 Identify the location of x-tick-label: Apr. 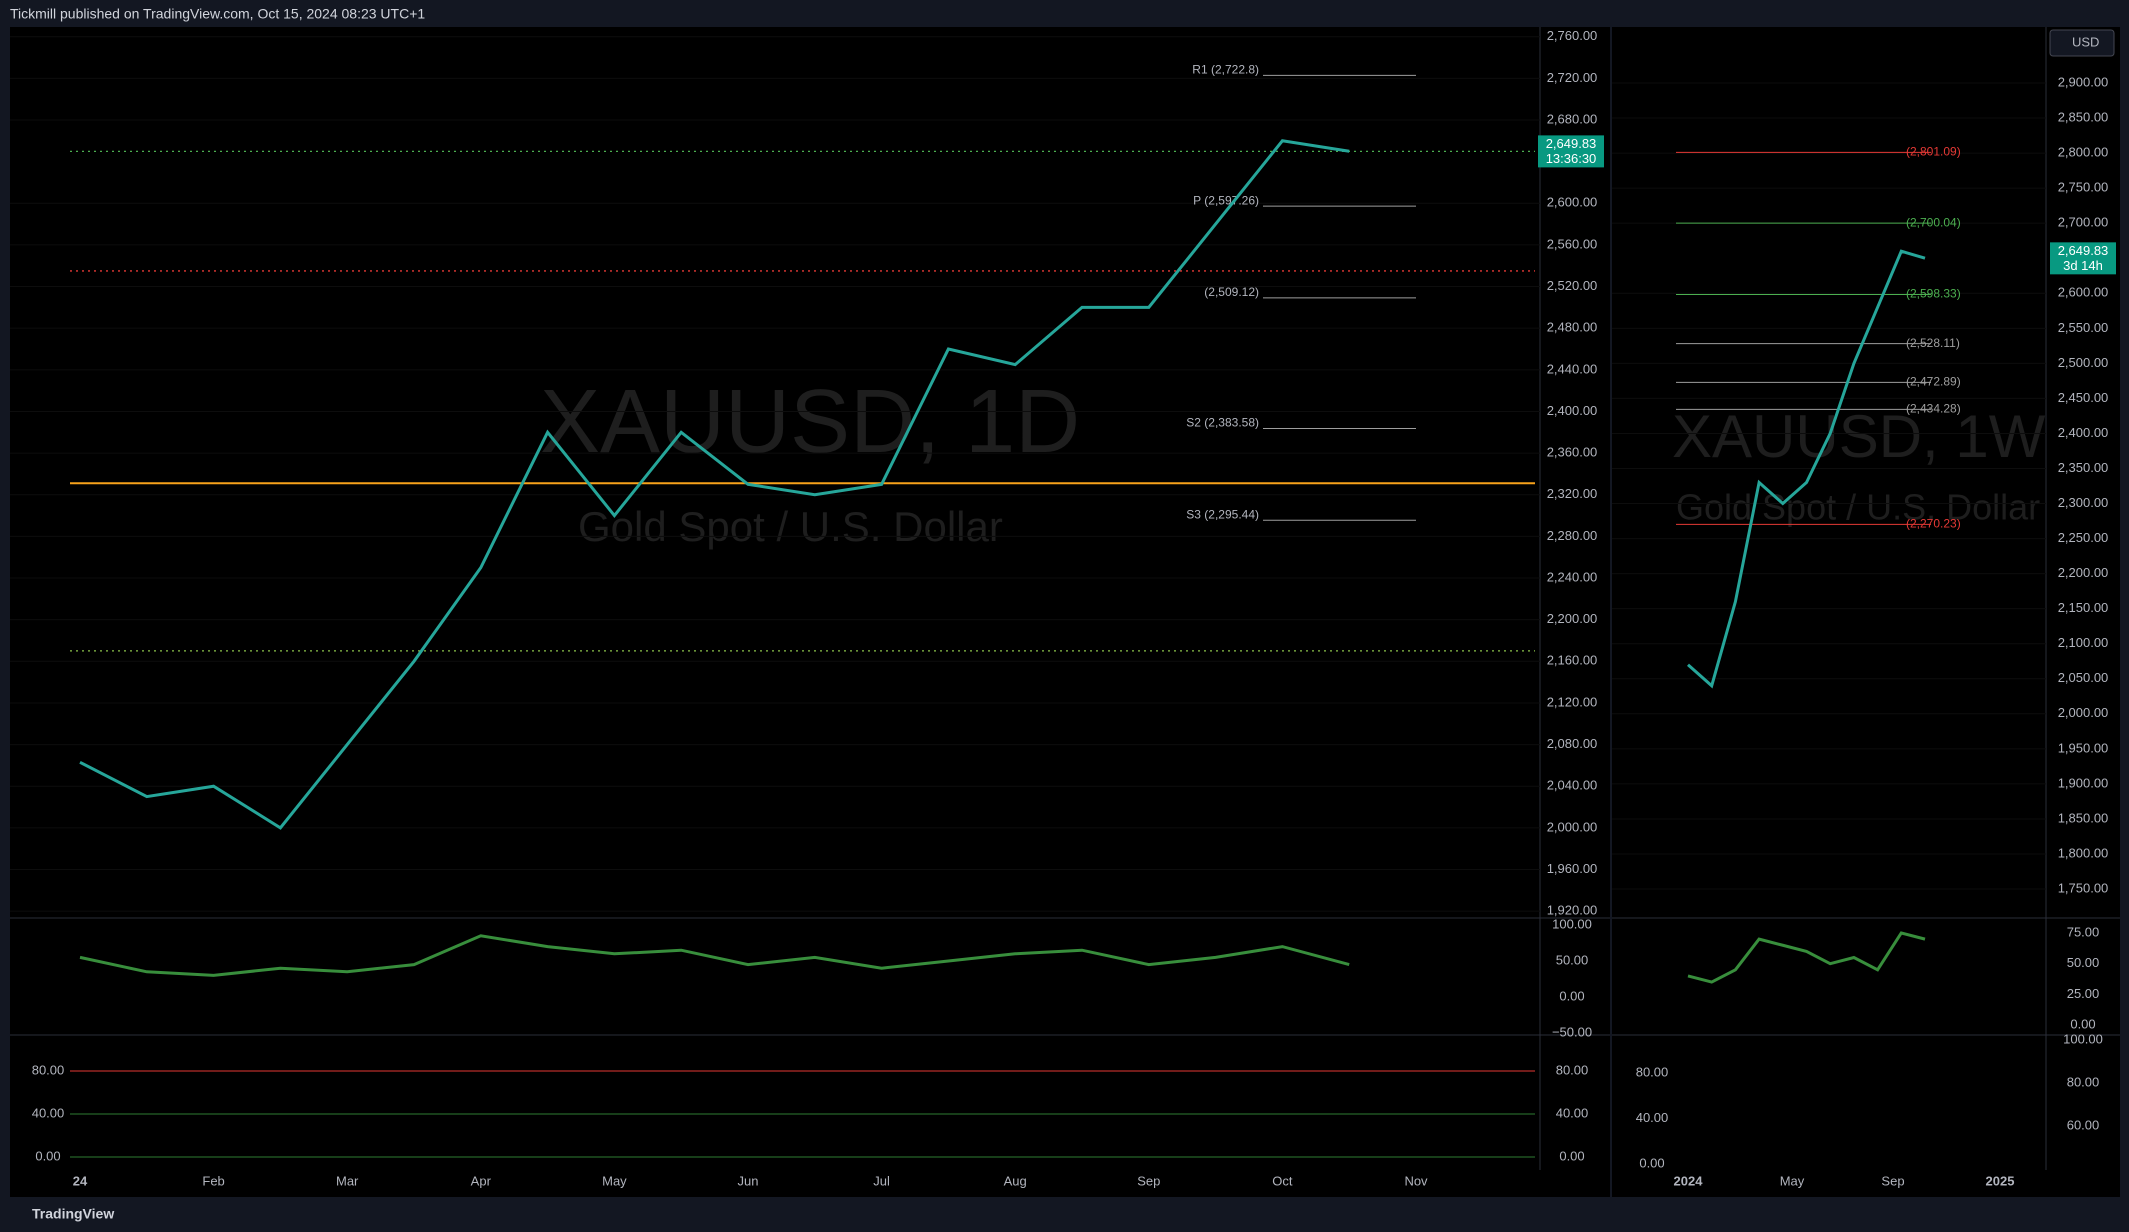
(481, 1180).